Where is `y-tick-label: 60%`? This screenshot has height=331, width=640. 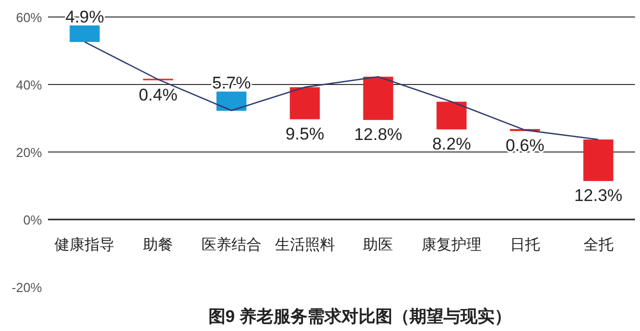
y-tick-label: 60% is located at coordinates (29, 17).